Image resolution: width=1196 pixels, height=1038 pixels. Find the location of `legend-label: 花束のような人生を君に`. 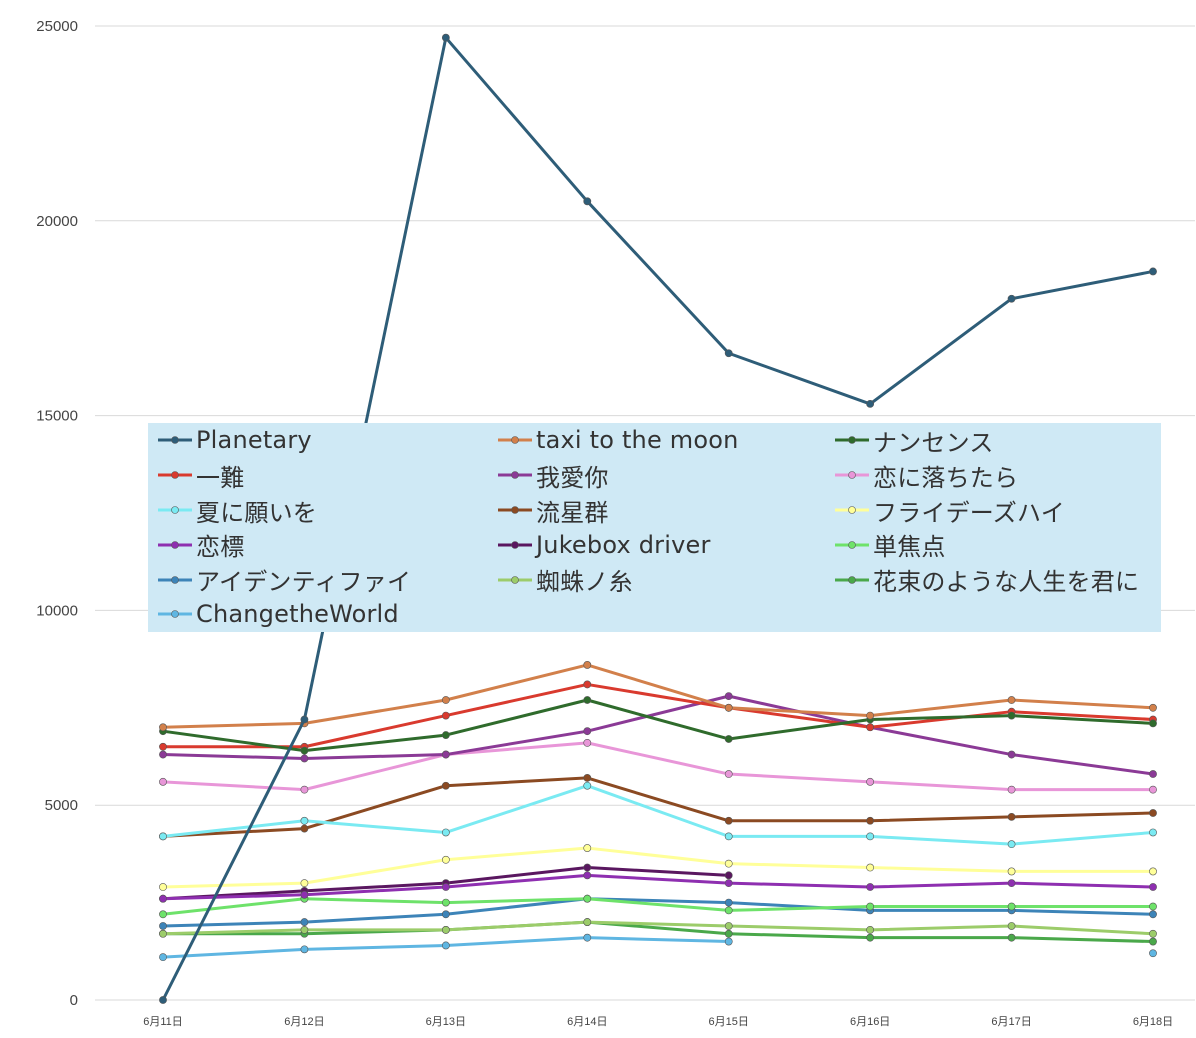

legend-label: 花束のような人生を君に is located at coordinates (1006, 582).